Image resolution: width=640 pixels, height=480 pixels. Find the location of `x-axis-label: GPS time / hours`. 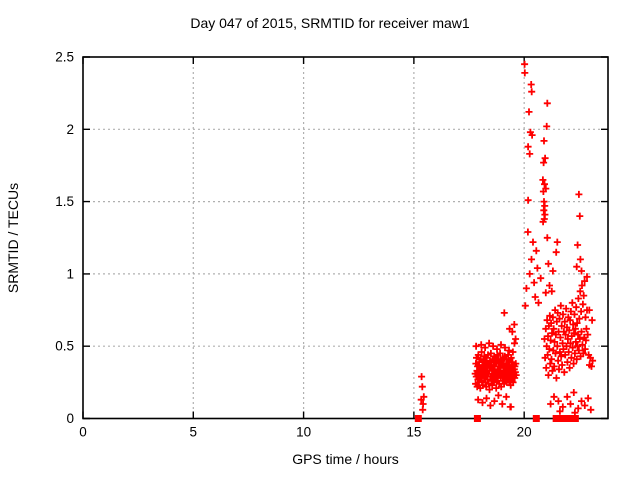

x-axis-label: GPS time / hours is located at coordinates (345, 459).